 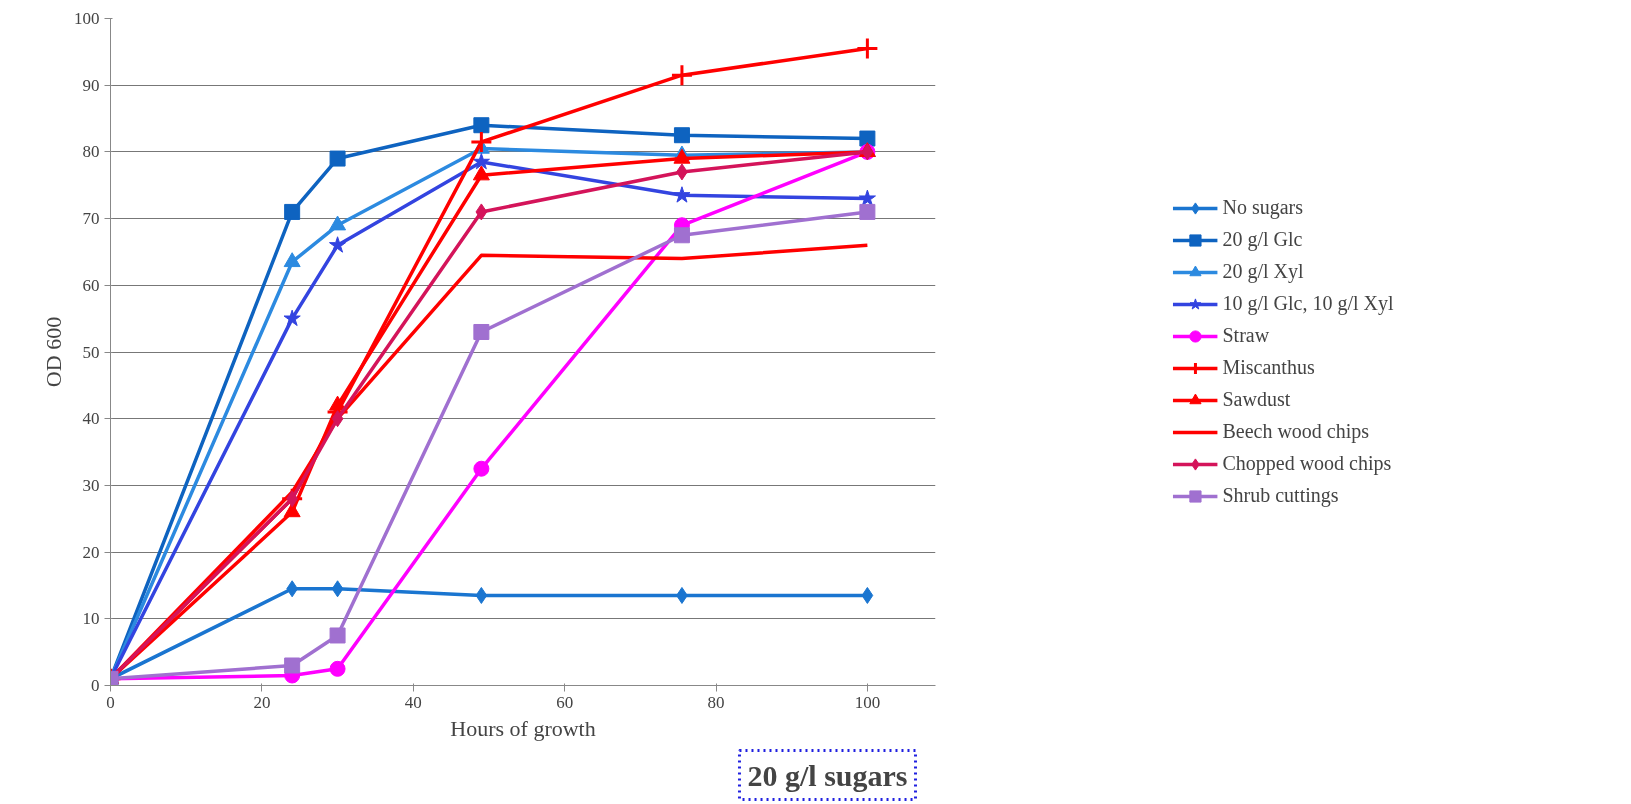 What do you see at coordinates (95, 685) in the screenshot?
I see `y-tick-label: 0` at bounding box center [95, 685].